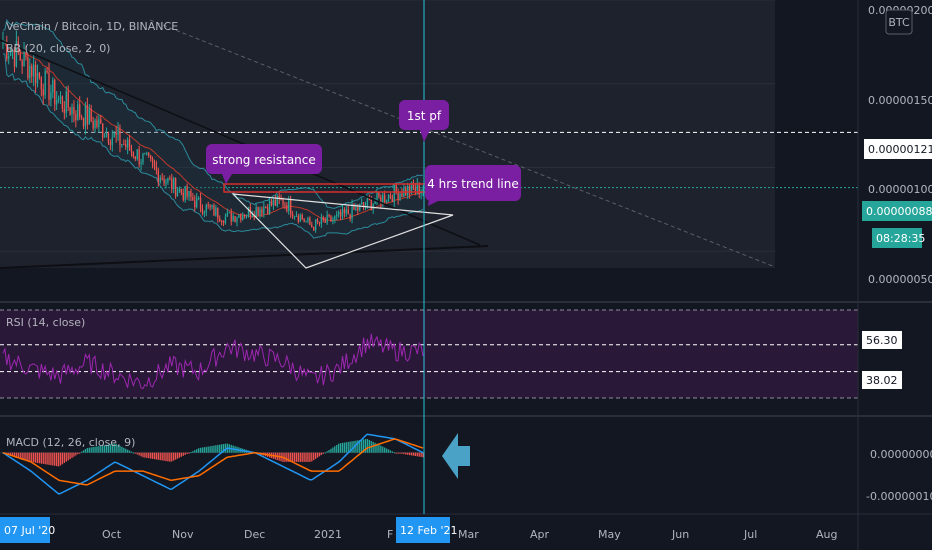 The width and height of the screenshot is (932, 550). What do you see at coordinates (244, 257) in the screenshot?
I see `support-line-dark` at bounding box center [244, 257].